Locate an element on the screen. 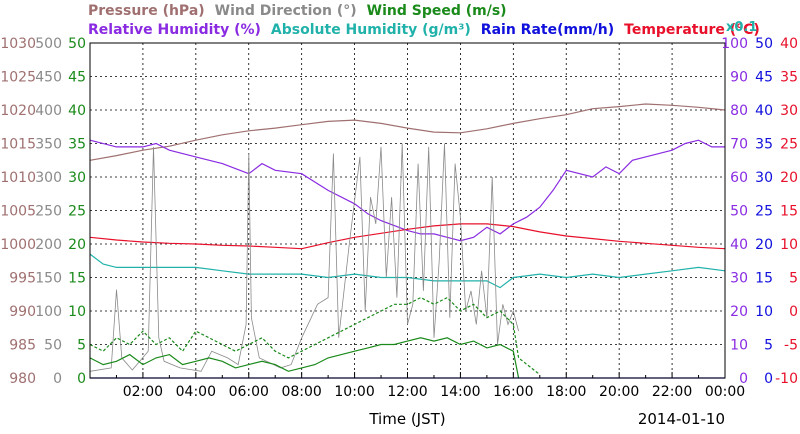 The image size is (800, 434). tick-label-wind-direction: 0 is located at coordinates (57, 379).